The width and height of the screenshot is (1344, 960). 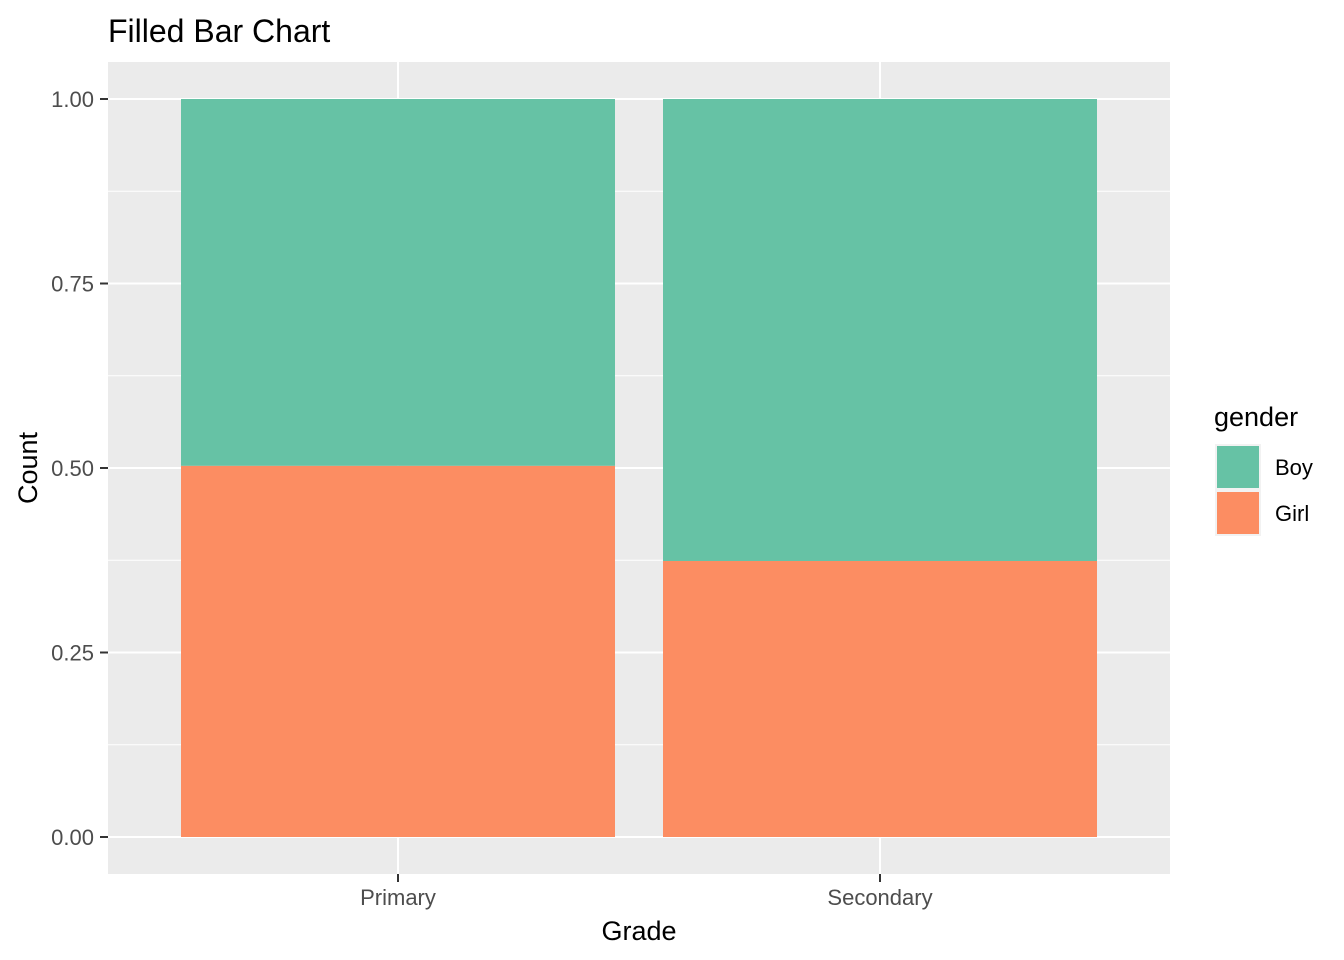 I want to click on bar-secondary-girl, so click(x=880, y=698).